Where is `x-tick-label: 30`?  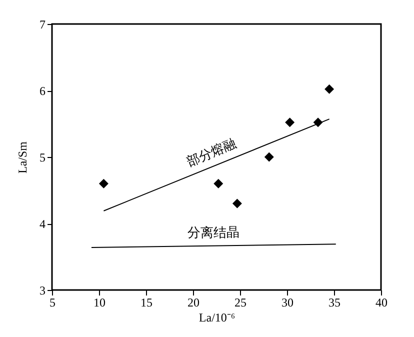 x-tick-label: 30 is located at coordinates (288, 303).